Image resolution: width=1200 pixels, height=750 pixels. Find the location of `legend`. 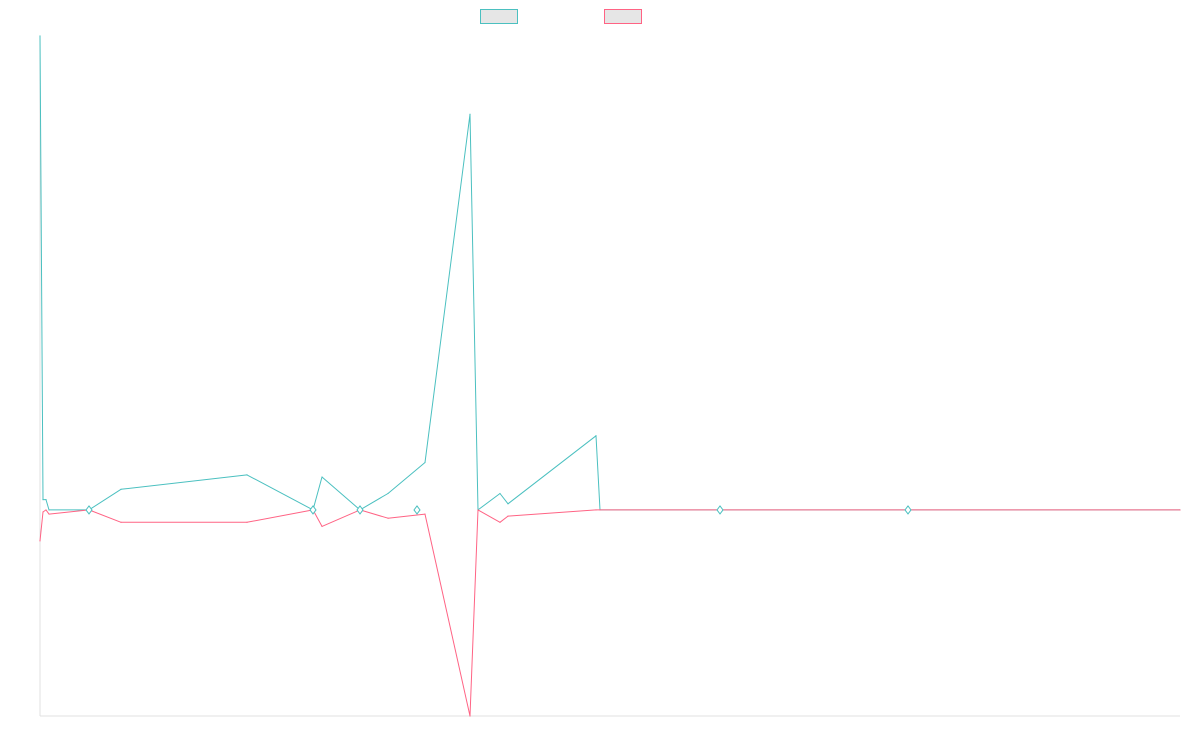

legend is located at coordinates (600, 18).